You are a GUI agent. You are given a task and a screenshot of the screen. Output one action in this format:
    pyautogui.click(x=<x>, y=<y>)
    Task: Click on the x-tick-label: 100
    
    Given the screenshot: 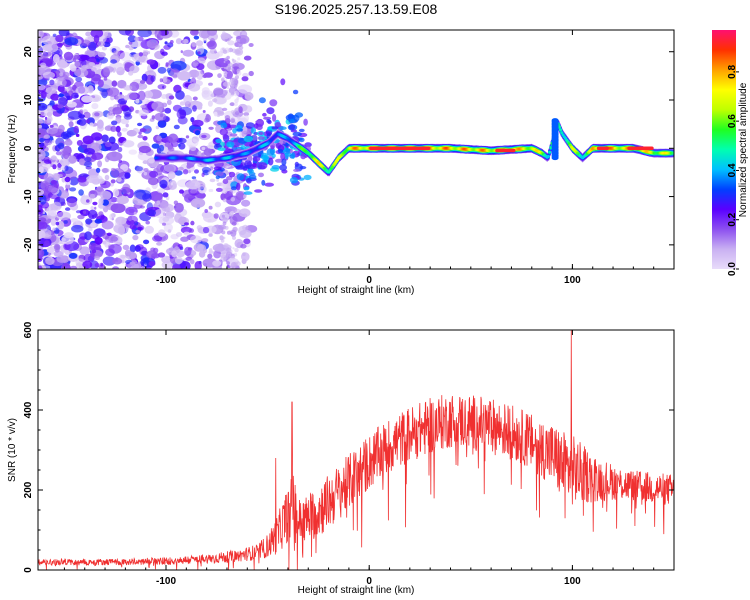 What is the action you would take?
    pyautogui.click(x=572, y=280)
    